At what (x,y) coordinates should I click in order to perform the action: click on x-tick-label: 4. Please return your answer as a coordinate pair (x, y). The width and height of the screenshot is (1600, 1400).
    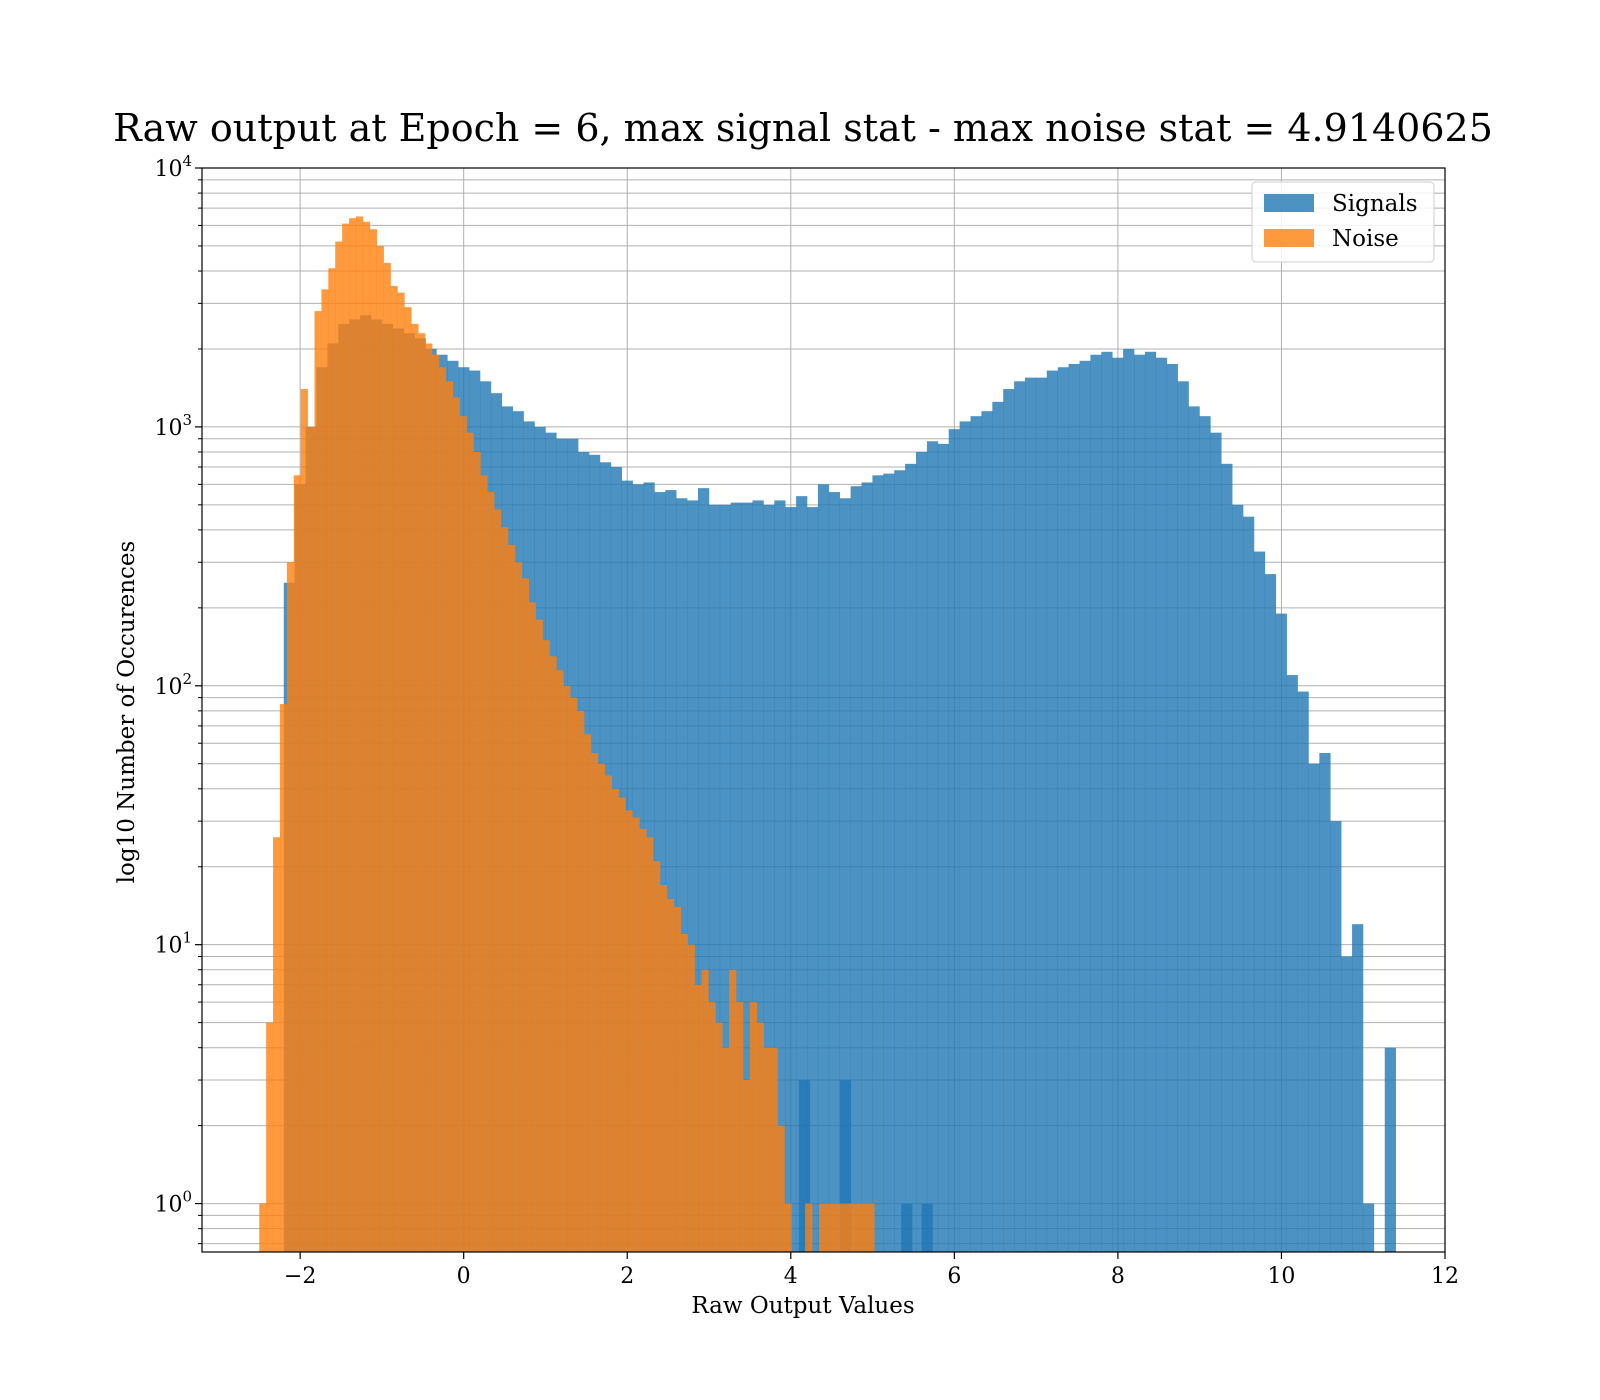
    Looking at the image, I should click on (791, 1276).